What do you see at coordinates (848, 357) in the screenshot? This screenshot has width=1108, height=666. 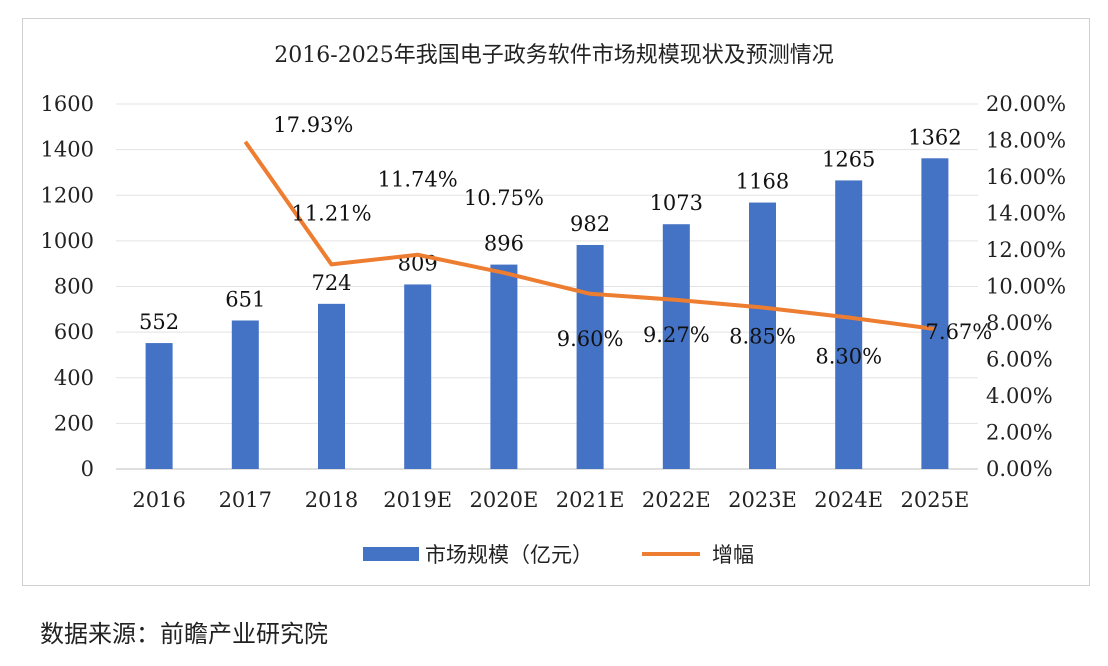 I see `line-value-label: 8.30%` at bounding box center [848, 357].